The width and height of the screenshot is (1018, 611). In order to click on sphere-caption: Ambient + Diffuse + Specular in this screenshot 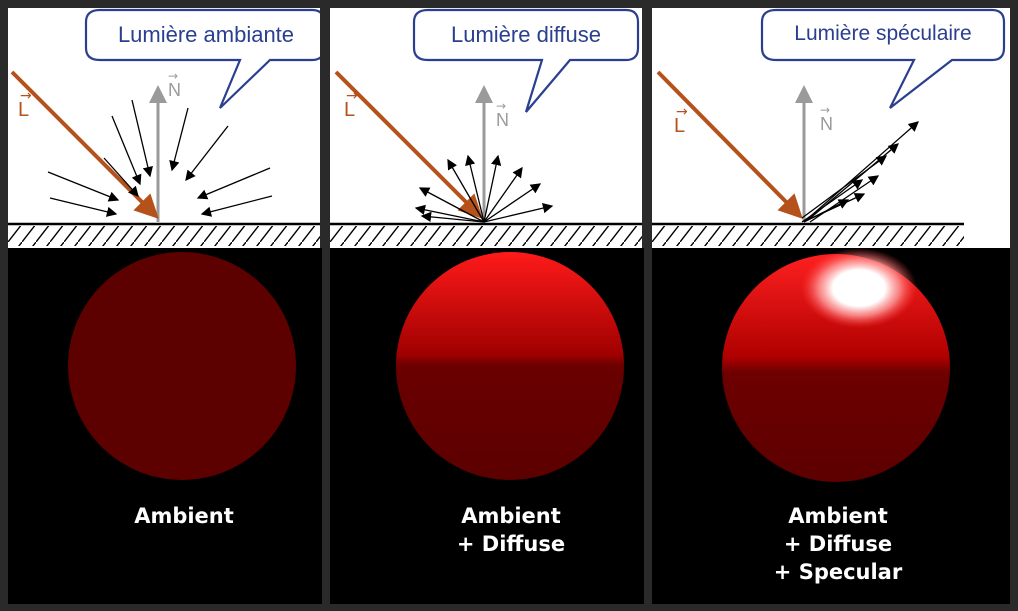, I will do `click(838, 544)`.